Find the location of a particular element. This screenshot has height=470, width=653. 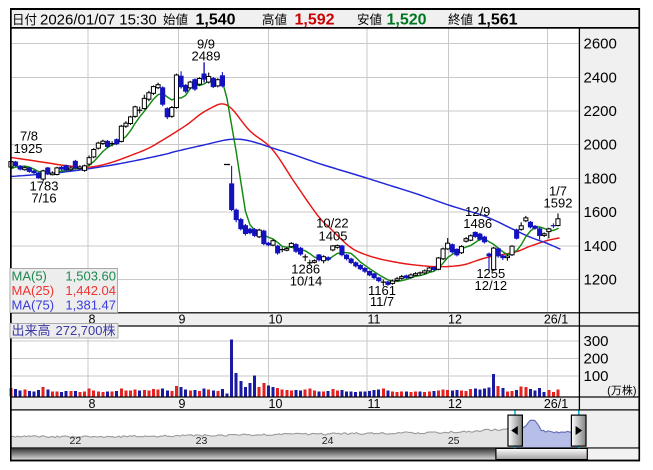

svg-text: 2026/01/07 15:30 is located at coordinates (98, 20).